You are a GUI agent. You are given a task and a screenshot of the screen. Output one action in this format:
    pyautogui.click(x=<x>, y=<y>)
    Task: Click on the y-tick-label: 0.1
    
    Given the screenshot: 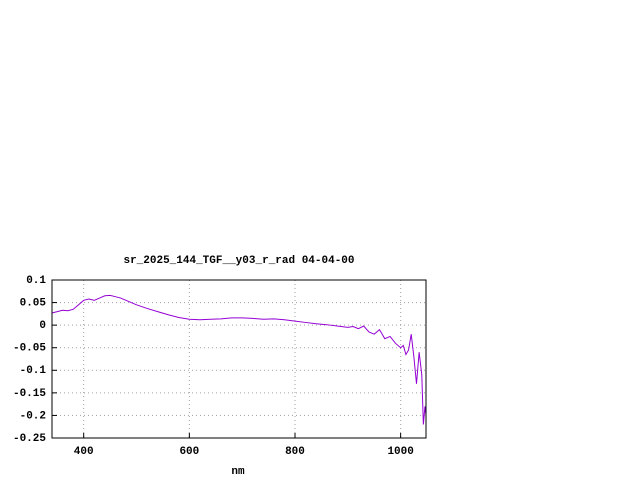 What is the action you would take?
    pyautogui.click(x=36, y=281)
    